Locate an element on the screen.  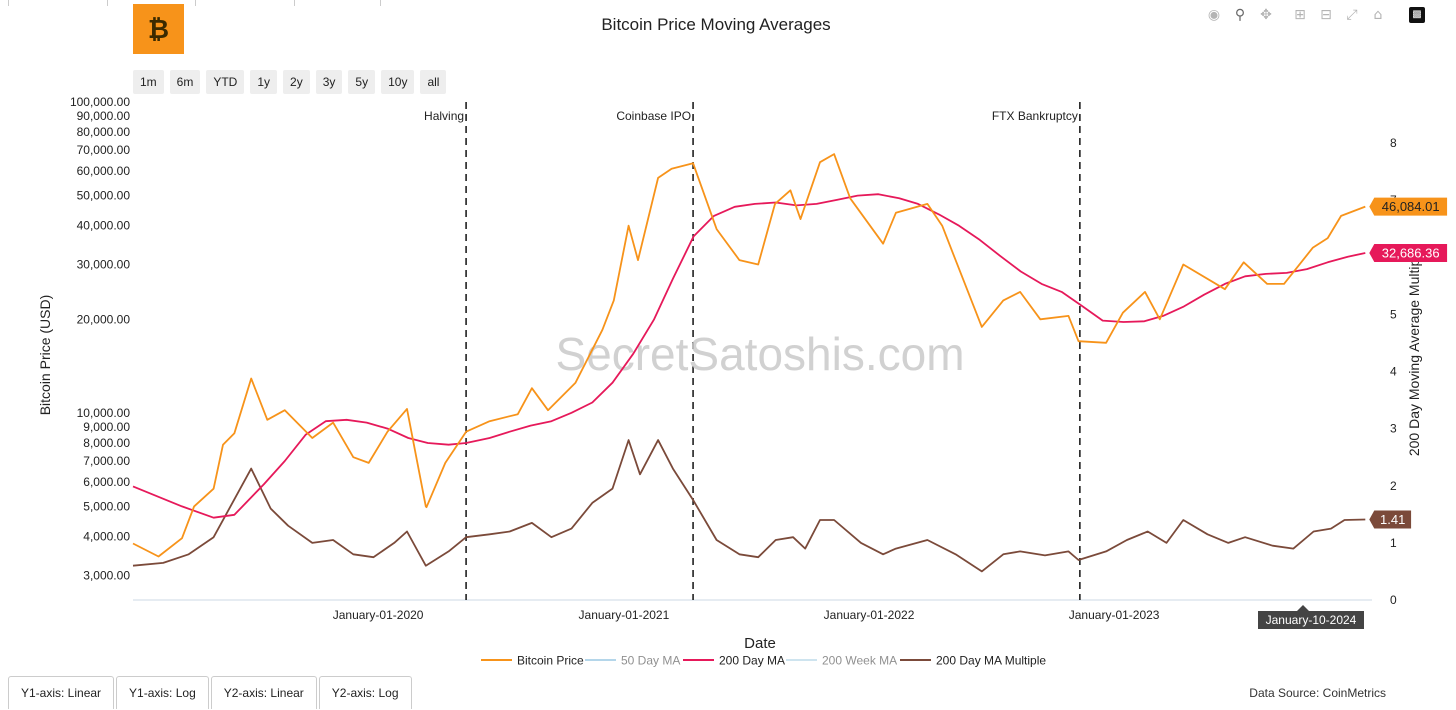
modebar: ◉ ⚲ ✥ ⊞ ⊟ ⤢ ⌂ ▩ is located at coordinates (1315, 15).